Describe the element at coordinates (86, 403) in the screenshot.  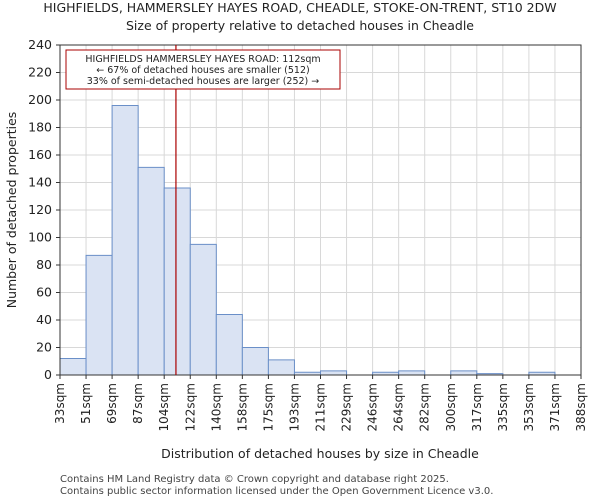
I see `x-tick-label: 51sqm` at that location.